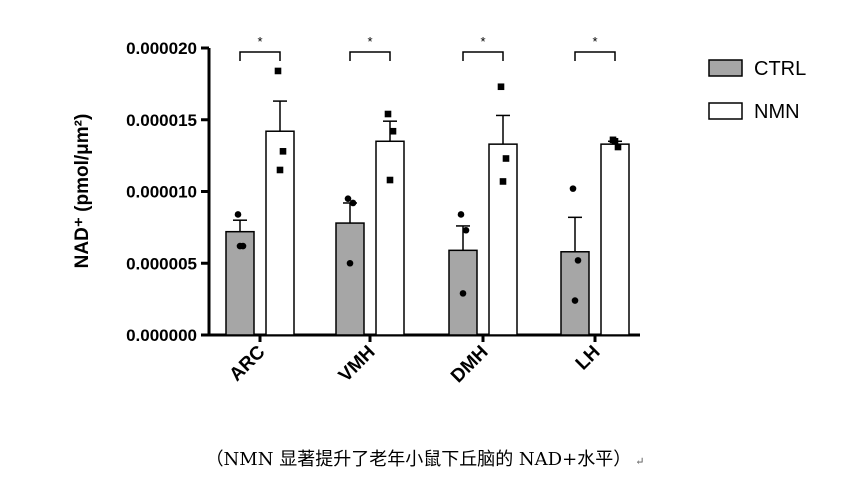  What do you see at coordinates (640, 461) in the screenshot?
I see `paragraph-mark-icon: ↵` at bounding box center [640, 461].